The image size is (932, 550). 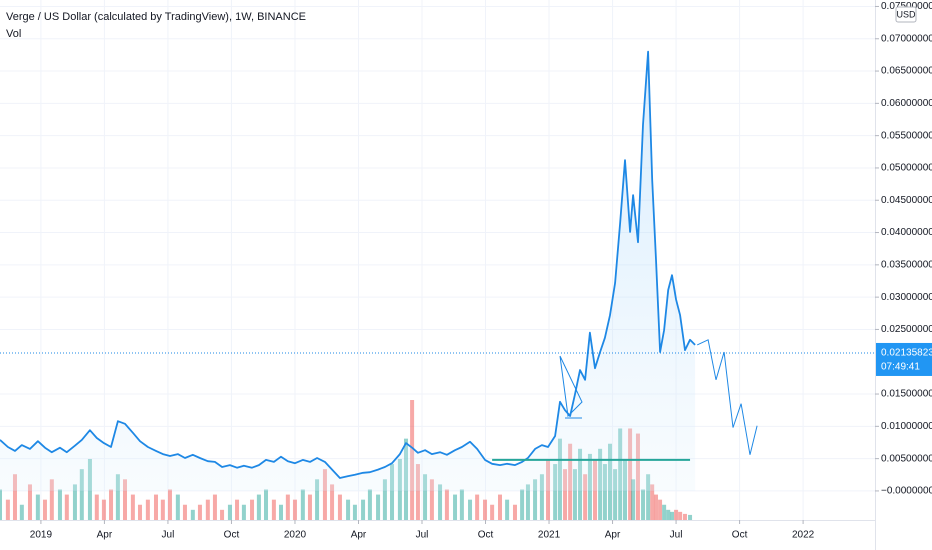 I want to click on y-tick-label: 0.03500000, so click(x=906, y=264).